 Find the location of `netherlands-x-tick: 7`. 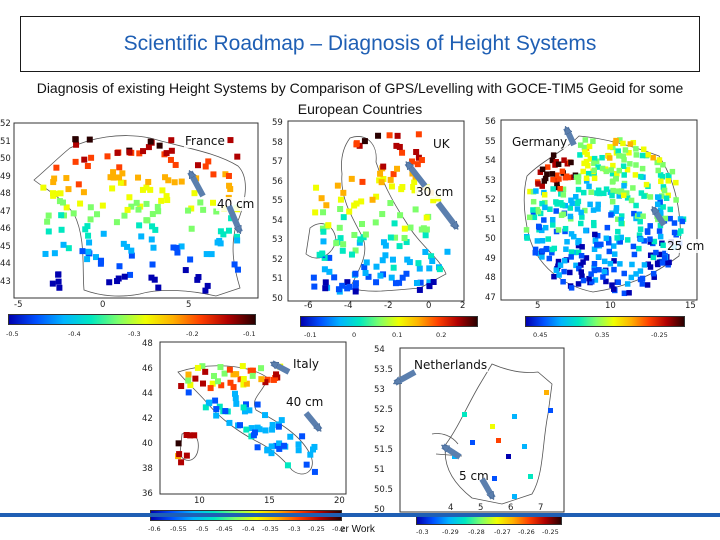

netherlands-x-tick: 7 is located at coordinates (541, 508).